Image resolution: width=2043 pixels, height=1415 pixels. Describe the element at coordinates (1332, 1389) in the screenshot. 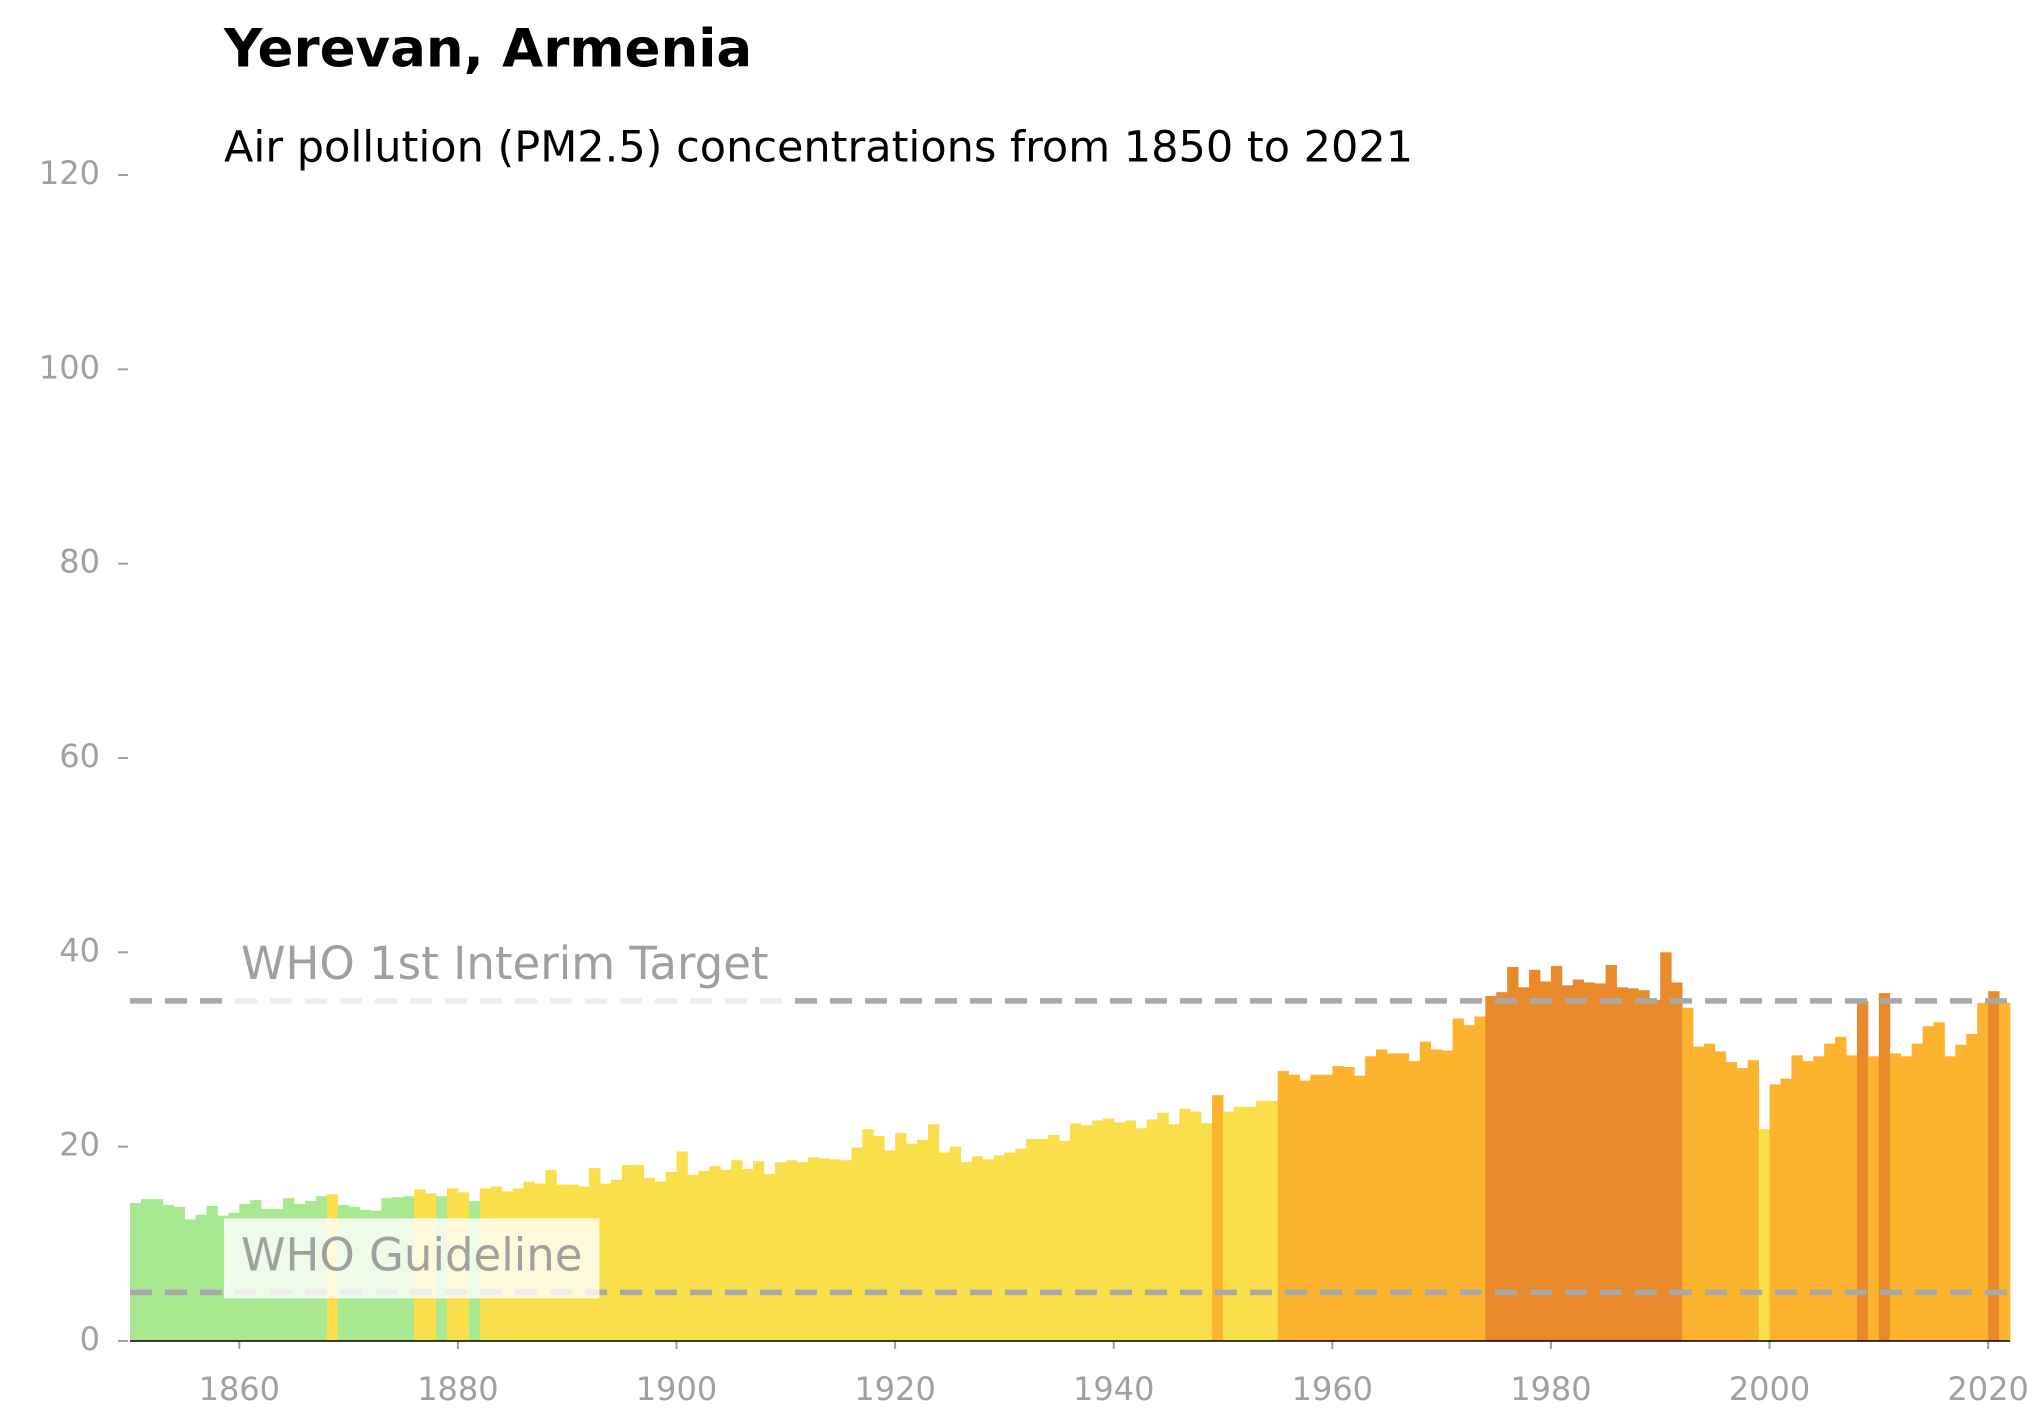

I see `x-tick-label: 1960` at that location.